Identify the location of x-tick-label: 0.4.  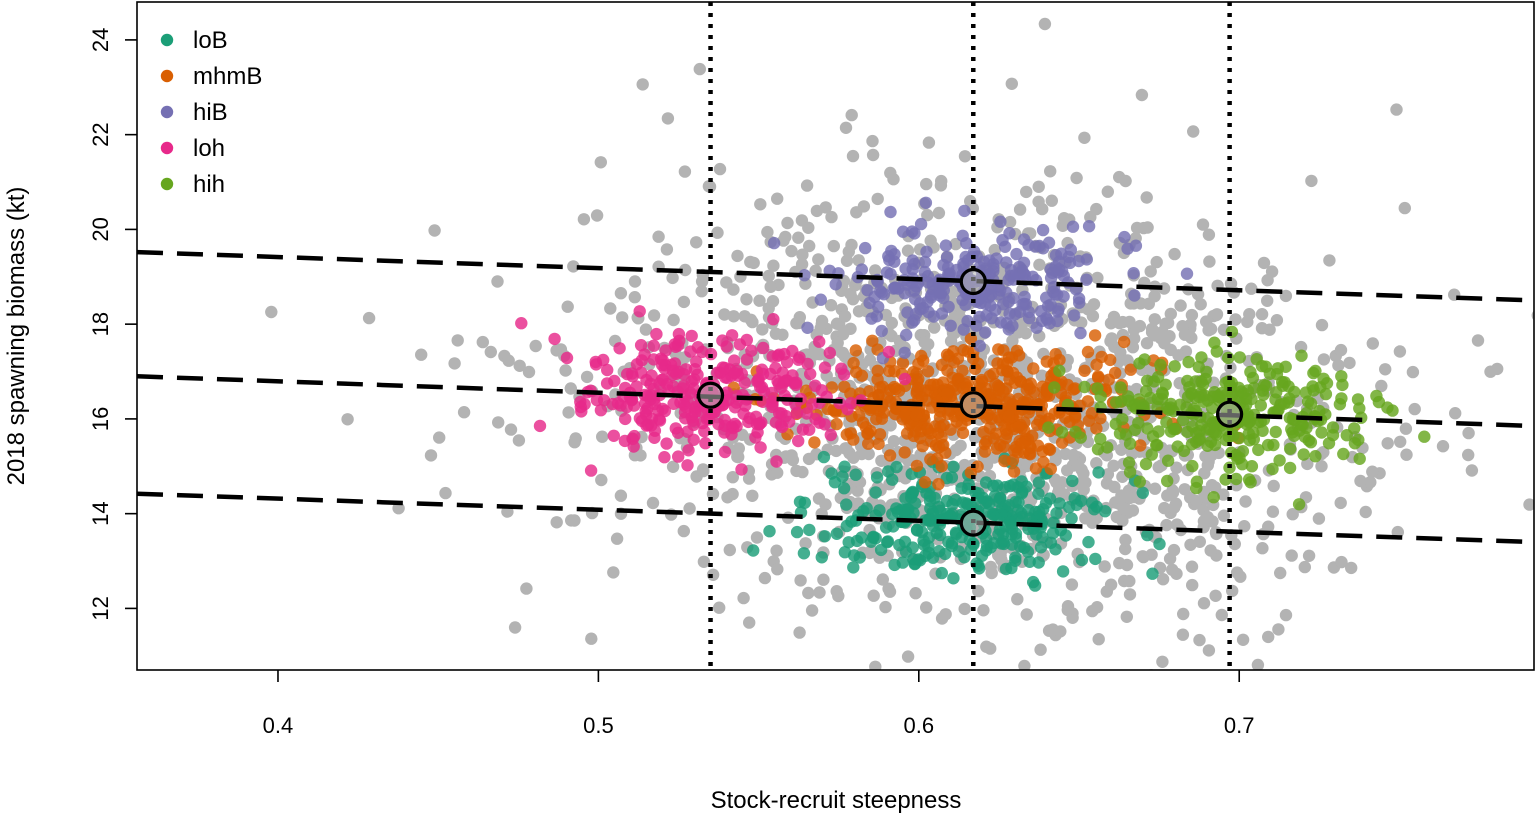
(278, 725).